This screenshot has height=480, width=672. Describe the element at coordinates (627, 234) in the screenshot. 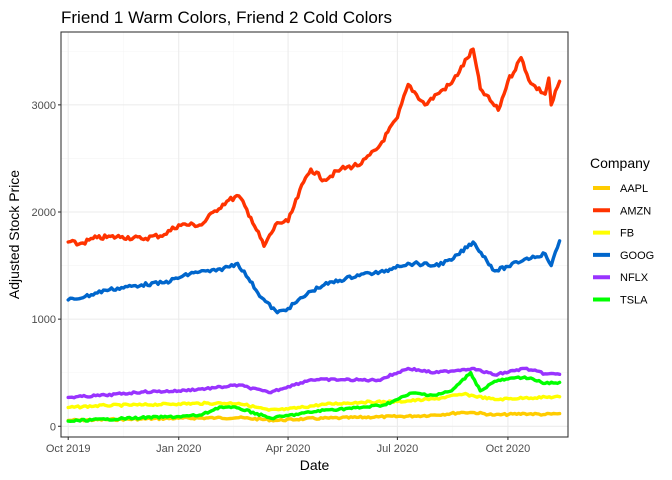

I see `legend-label: FB` at that location.